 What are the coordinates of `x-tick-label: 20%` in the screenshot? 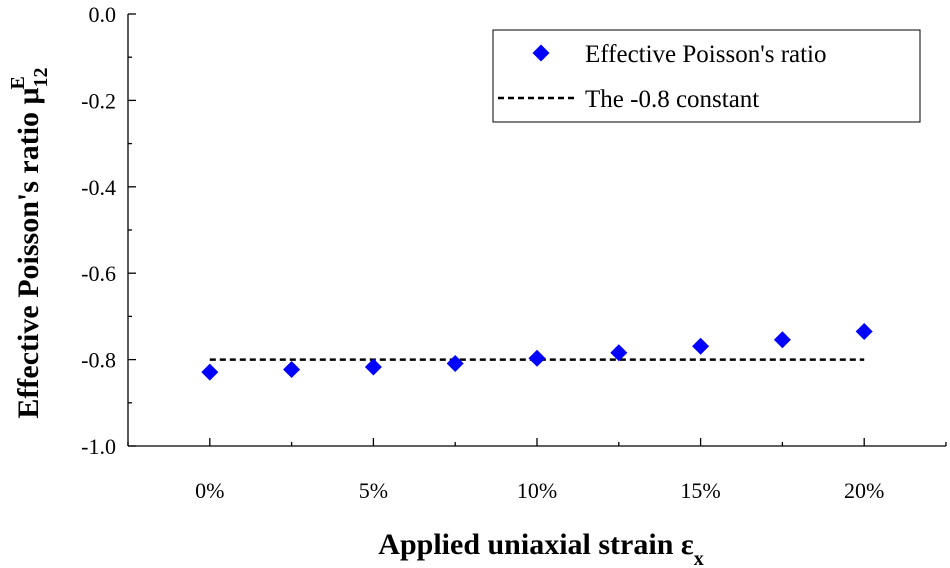 It's located at (864, 490).